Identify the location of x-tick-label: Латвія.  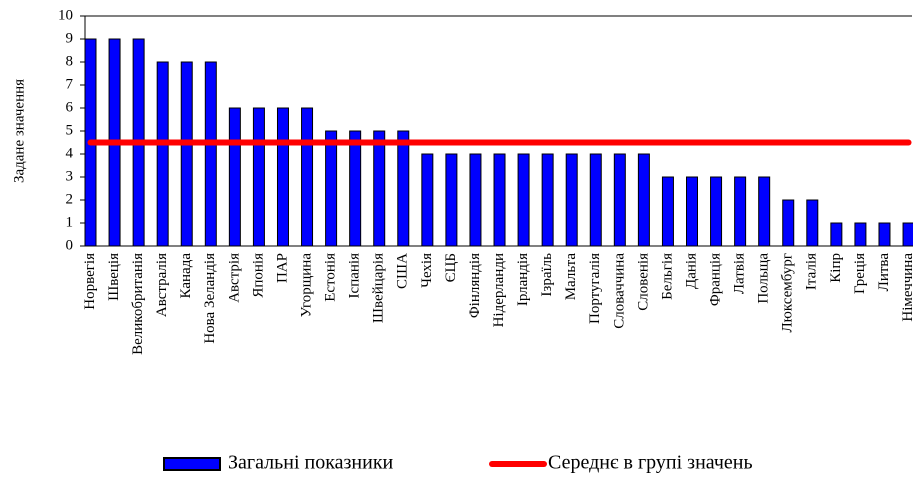
(740, 273).